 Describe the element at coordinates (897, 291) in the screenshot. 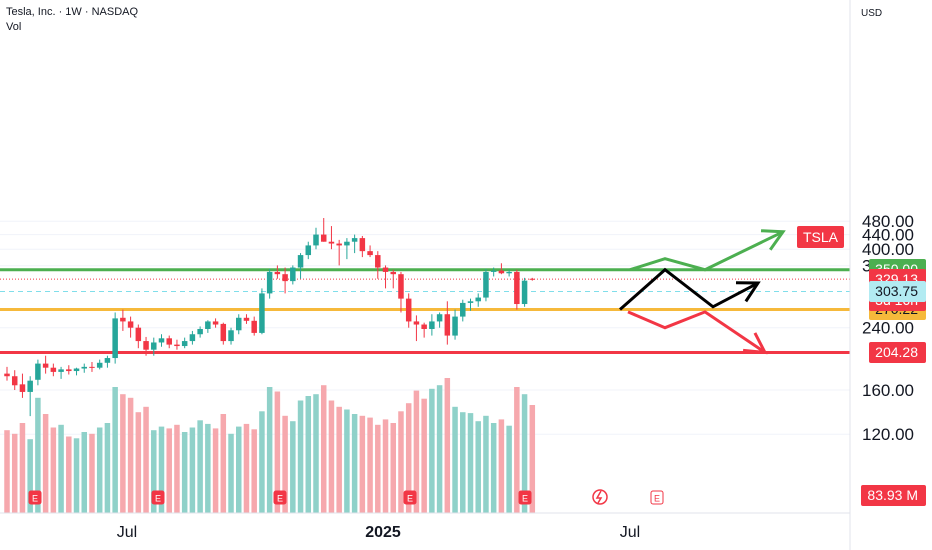

I see `previous-close-label: 303.75` at that location.